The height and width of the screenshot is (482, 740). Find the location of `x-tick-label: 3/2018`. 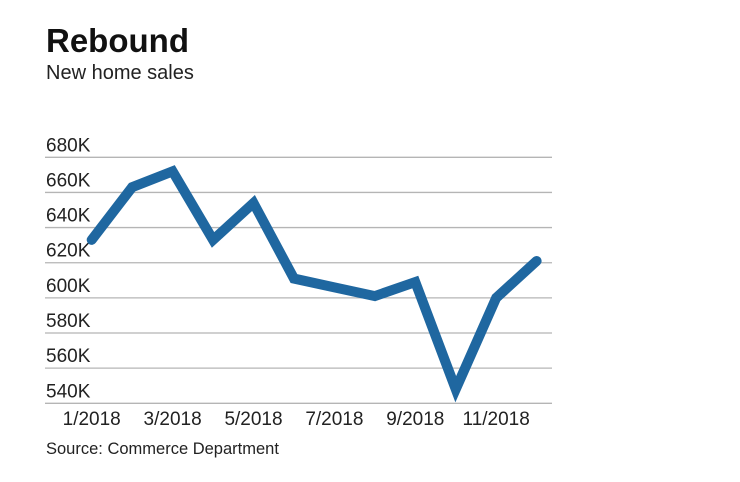

x-tick-label: 3/2018 is located at coordinates (173, 419).